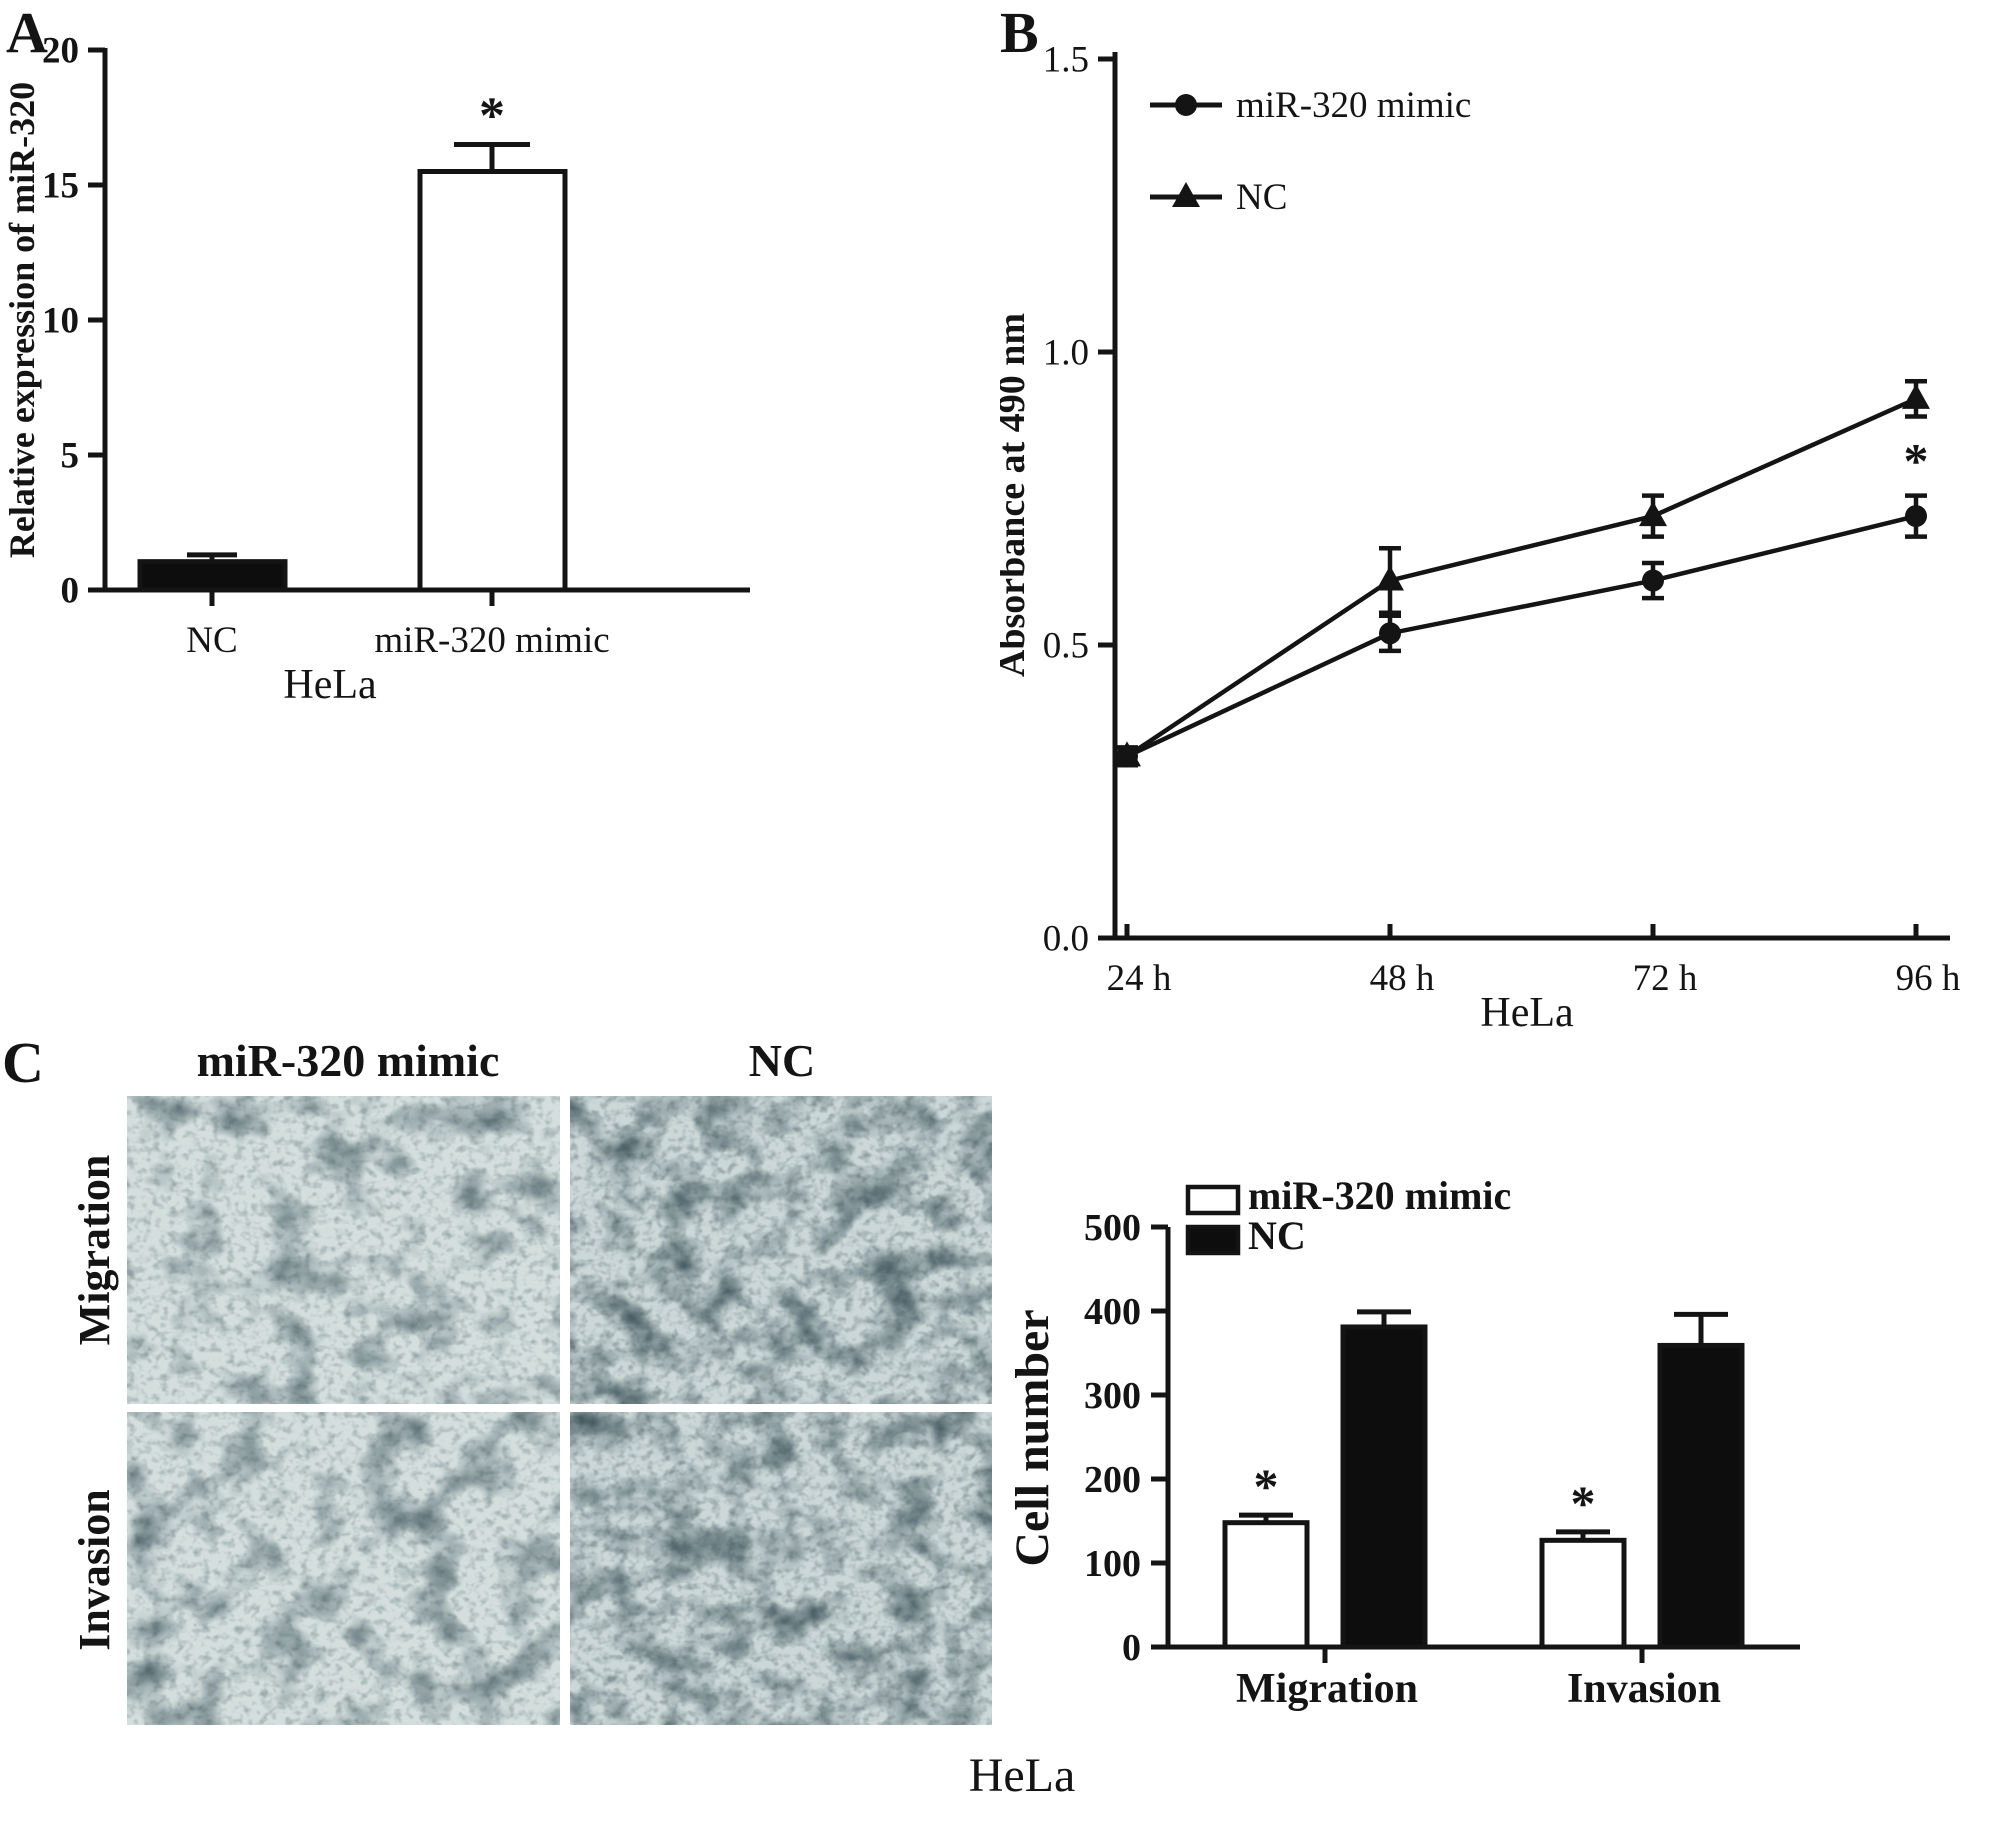 This screenshot has height=1824, width=2008. I want to click on y-tick-label: 0.5, so click(1066, 646).